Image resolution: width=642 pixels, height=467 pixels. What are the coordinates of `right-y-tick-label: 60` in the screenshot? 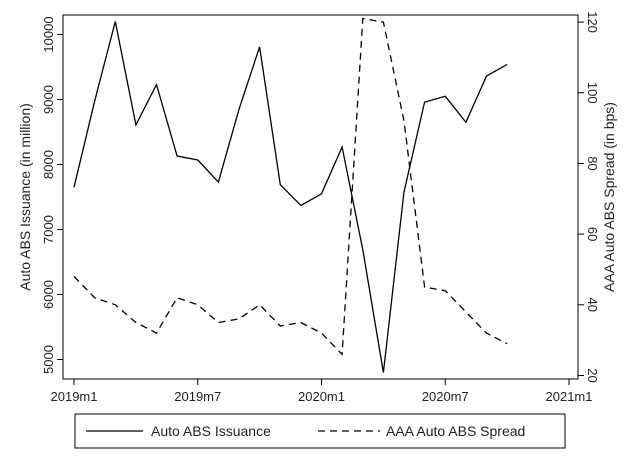 It's located at (592, 234).